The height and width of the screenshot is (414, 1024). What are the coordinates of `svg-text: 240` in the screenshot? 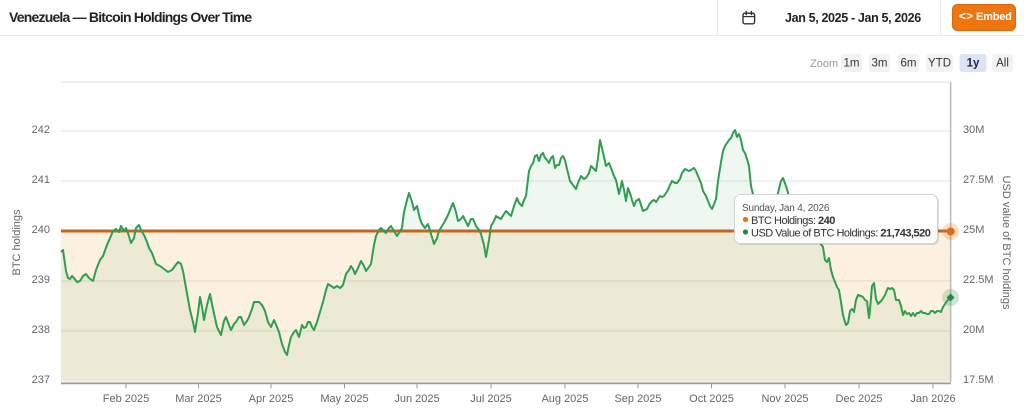 It's located at (41, 230).